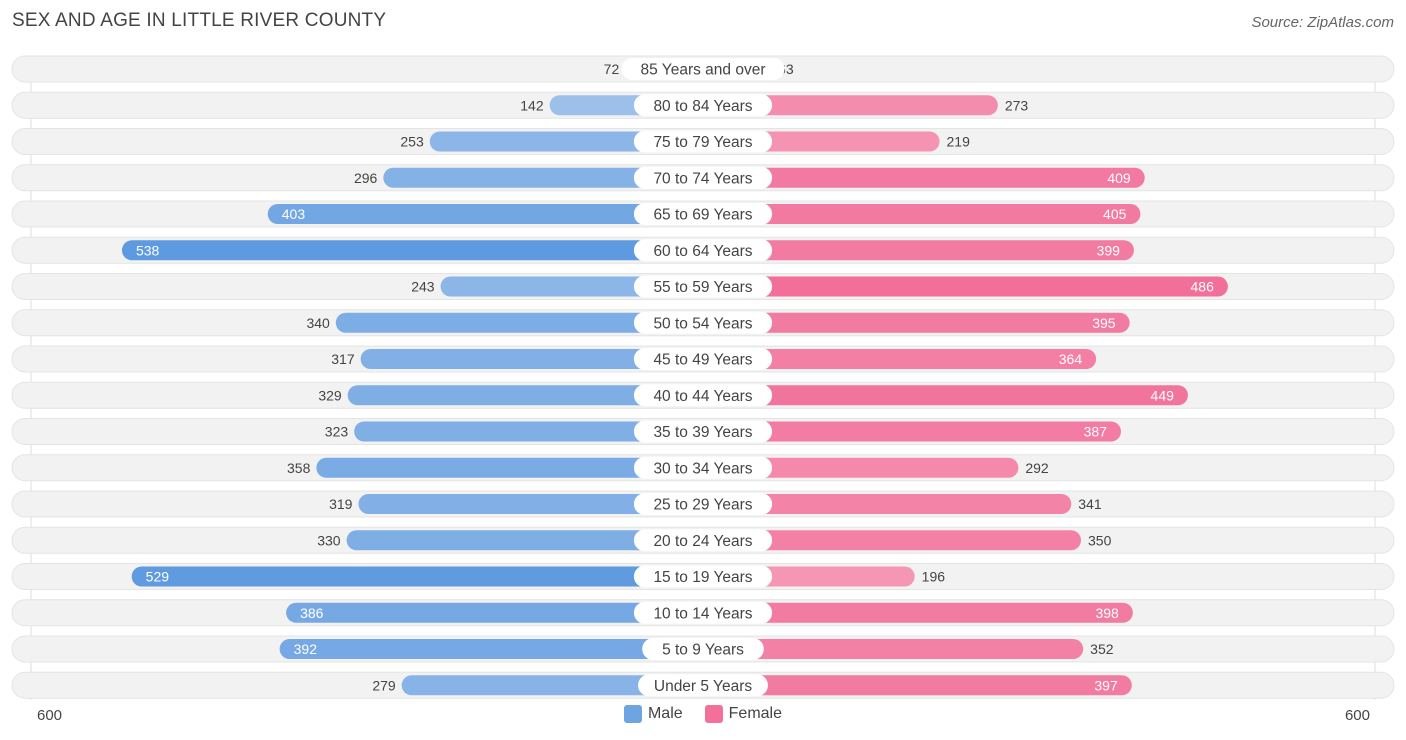  I want to click on category-label: 85 Years and over, so click(703, 70).